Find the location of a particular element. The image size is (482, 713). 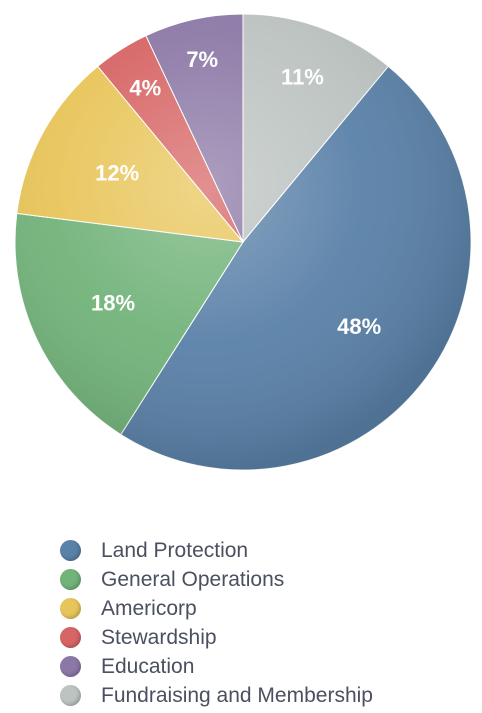

legend-item-general-operations: General Operations is located at coordinates (216, 579).